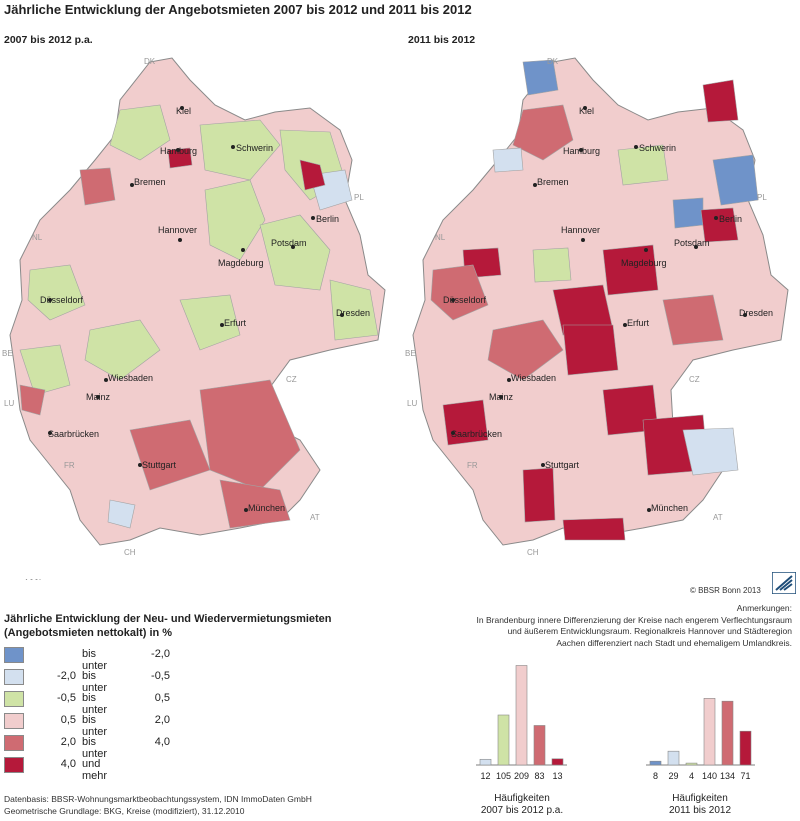  What do you see at coordinates (539, 776) in the screenshot?
I see `histogram-bar-label: 83` at bounding box center [539, 776].